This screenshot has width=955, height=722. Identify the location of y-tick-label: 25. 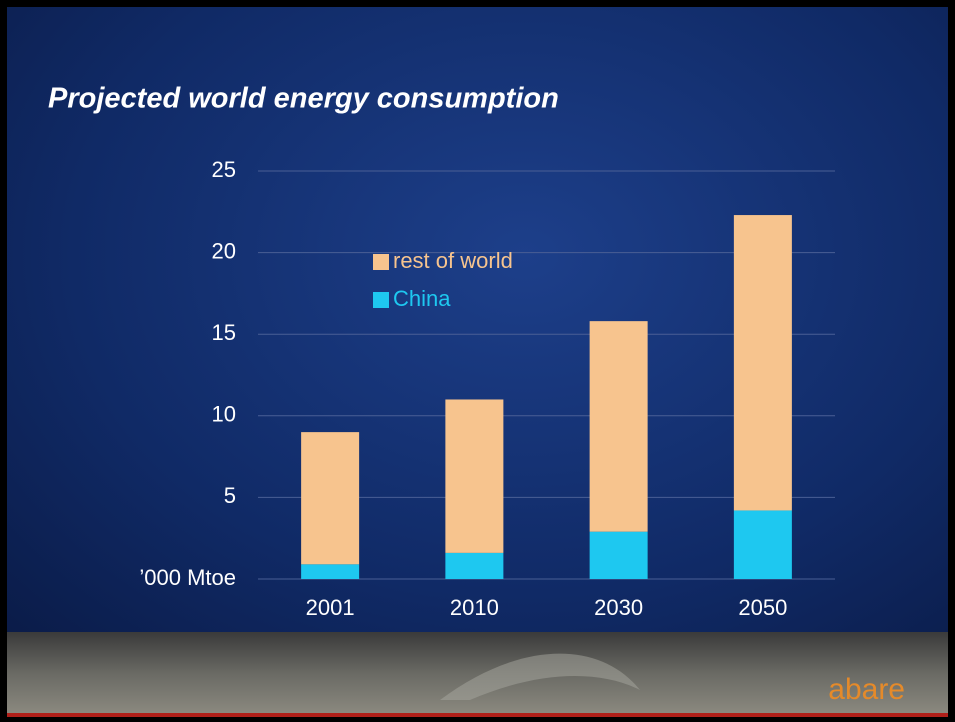
(224, 169).